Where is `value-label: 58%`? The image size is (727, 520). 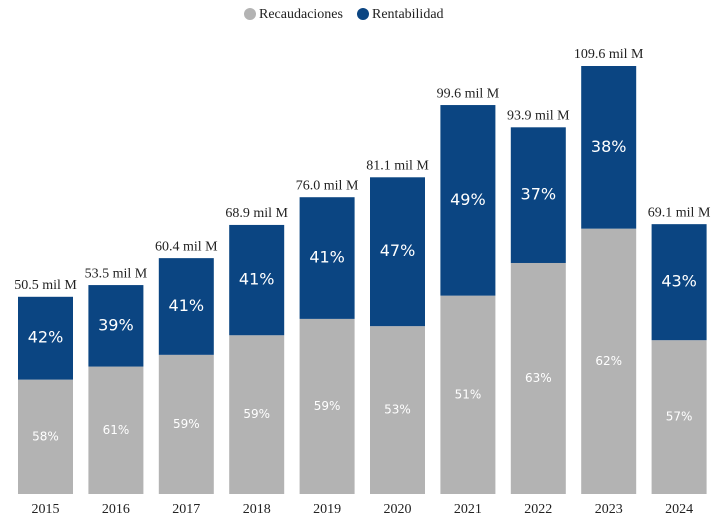 value-label: 58% is located at coordinates (45, 436).